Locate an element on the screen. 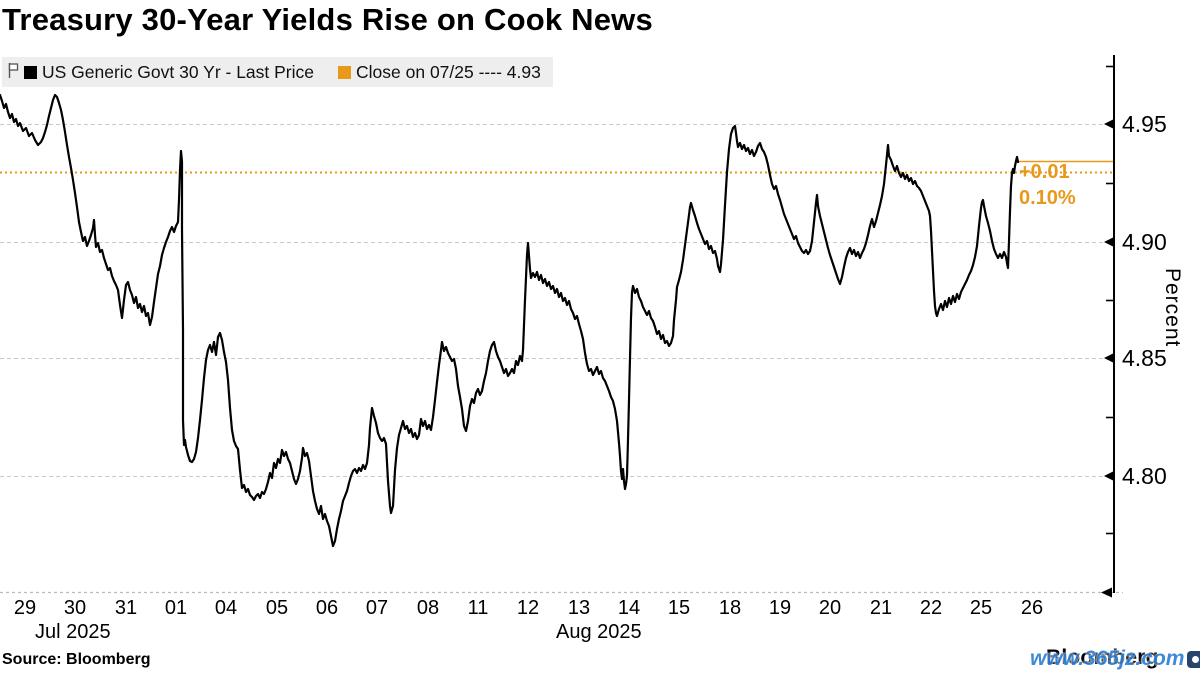 Image resolution: width=1200 pixels, height=675 pixels. x-tick-label: 15 is located at coordinates (679, 608).